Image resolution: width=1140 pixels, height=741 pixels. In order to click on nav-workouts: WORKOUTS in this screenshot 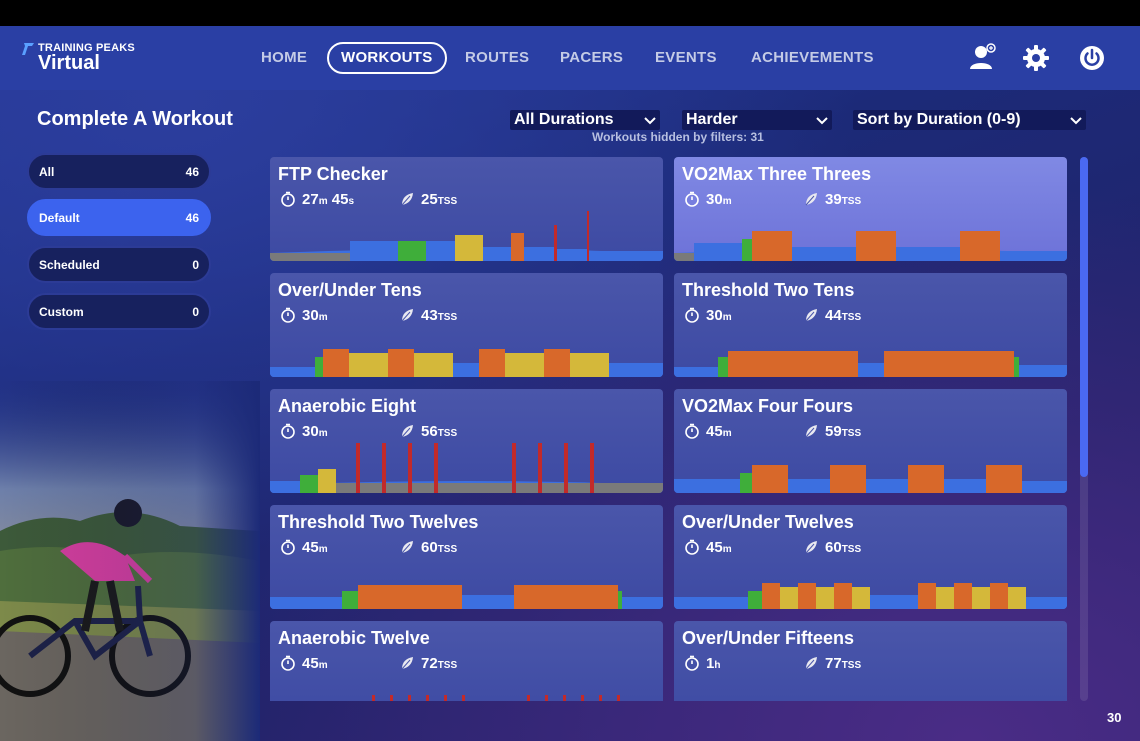, I will do `click(387, 58)`.